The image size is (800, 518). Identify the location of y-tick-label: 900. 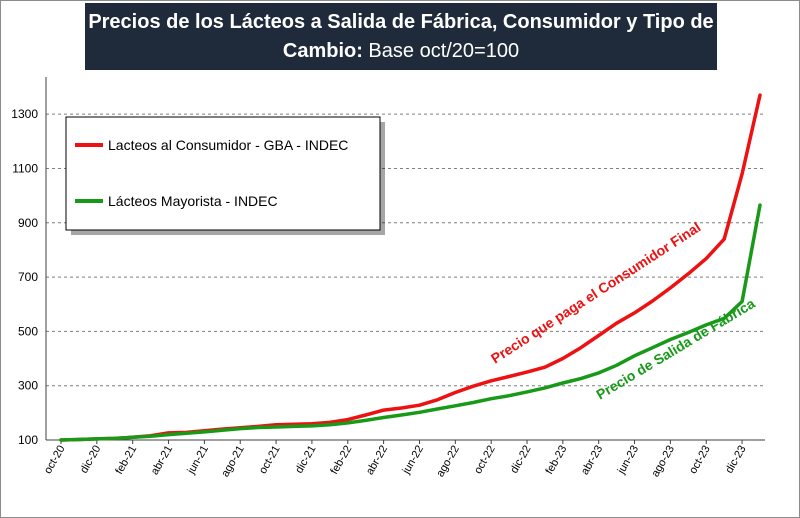
(28, 223).